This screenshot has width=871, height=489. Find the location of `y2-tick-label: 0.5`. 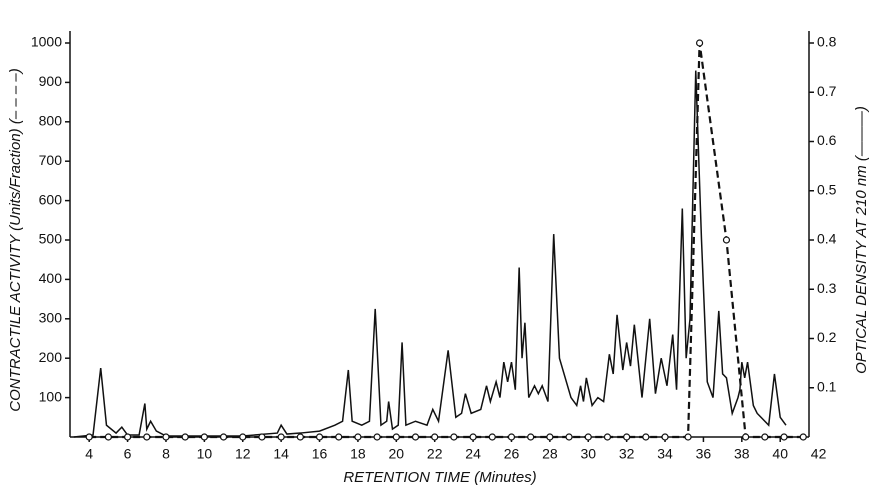

y2-tick-label: 0.5 is located at coordinates (827, 189).